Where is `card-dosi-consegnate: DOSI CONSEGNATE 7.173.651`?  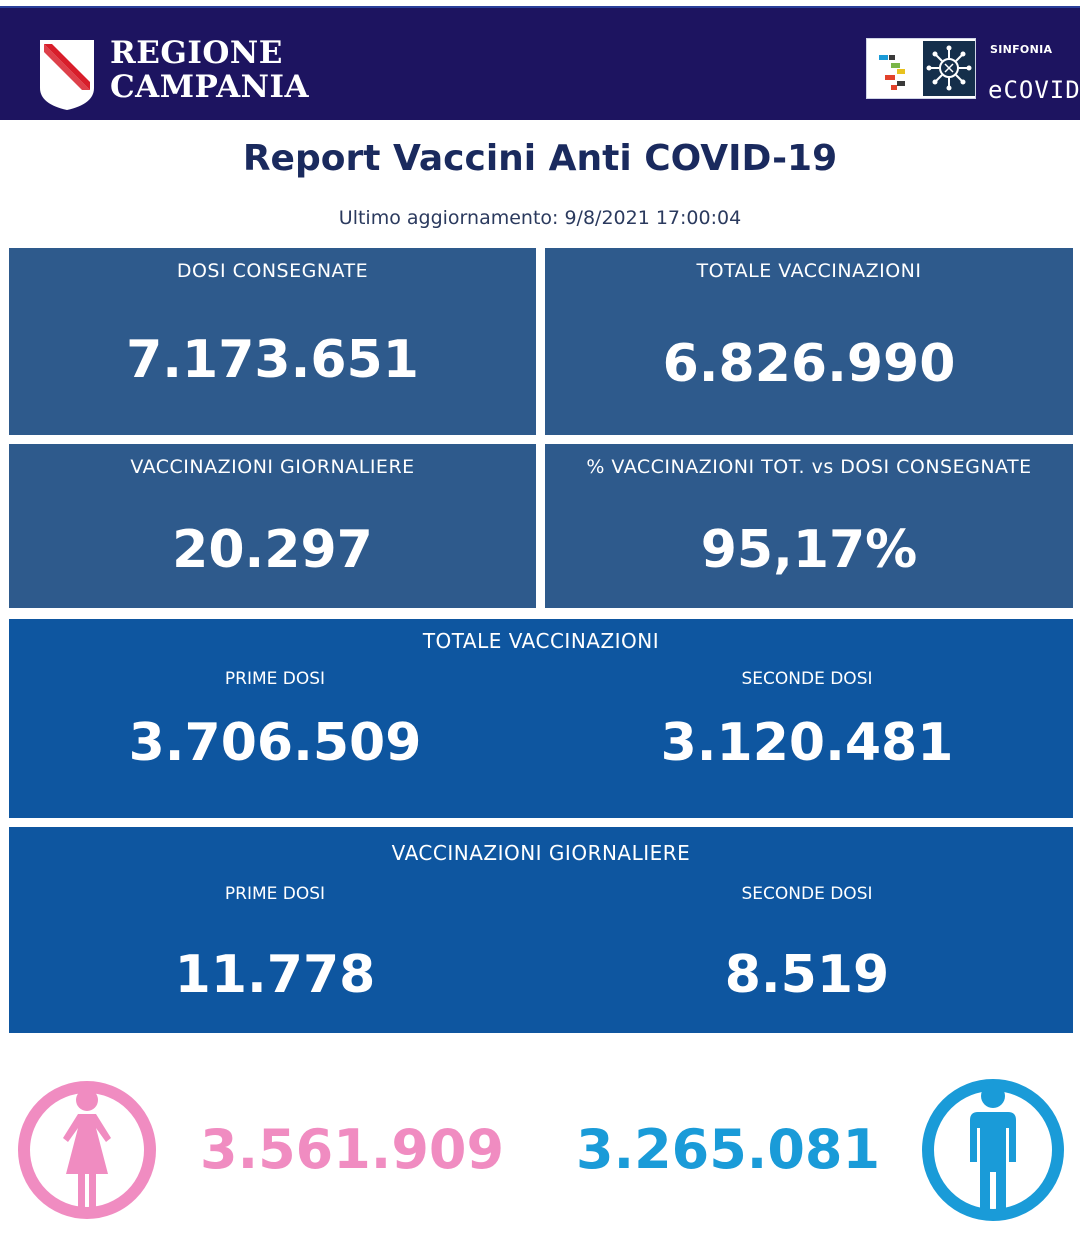
card-dosi-consegnate: DOSI CONSEGNATE 7.173.651 is located at coordinates (272, 341).